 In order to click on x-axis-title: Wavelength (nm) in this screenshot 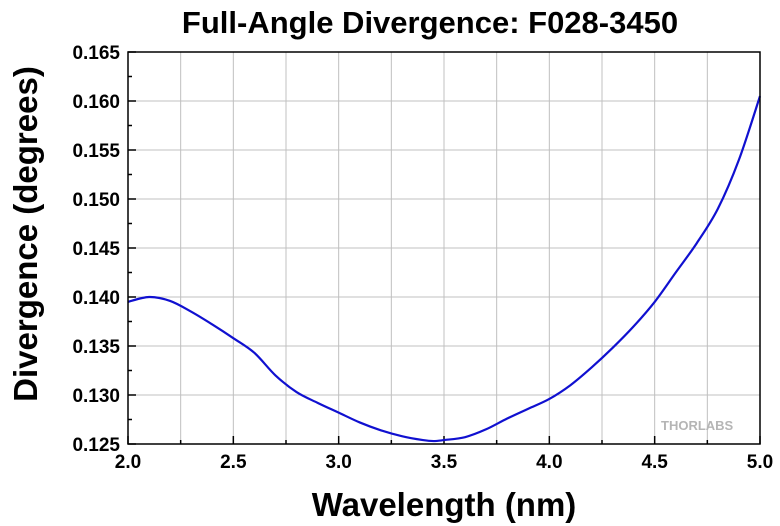, I will do `click(444, 504)`.